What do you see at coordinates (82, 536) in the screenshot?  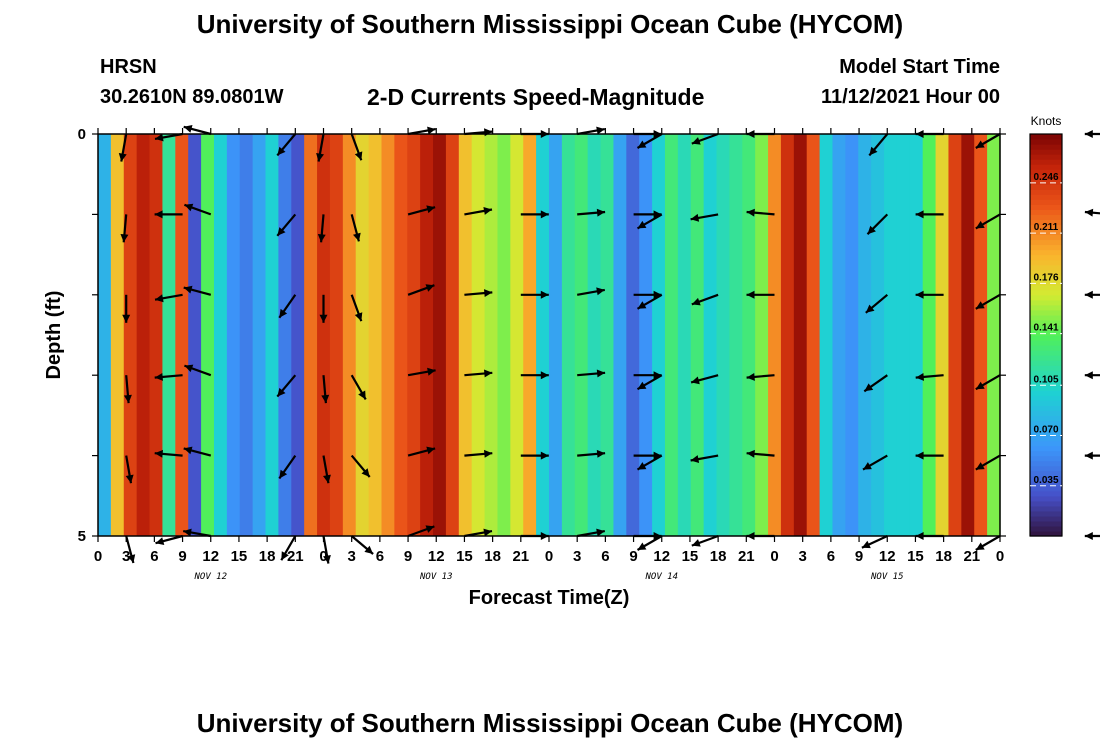 I see `y-tick-label: 5` at bounding box center [82, 536].